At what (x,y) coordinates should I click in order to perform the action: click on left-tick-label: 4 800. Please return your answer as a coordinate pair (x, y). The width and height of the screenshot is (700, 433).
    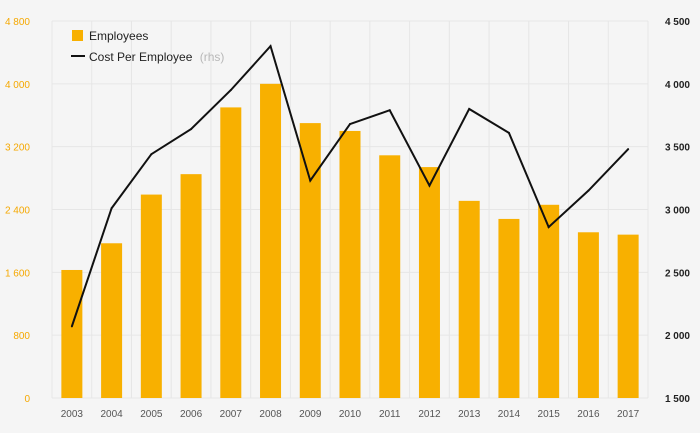
    Looking at the image, I should click on (17, 22).